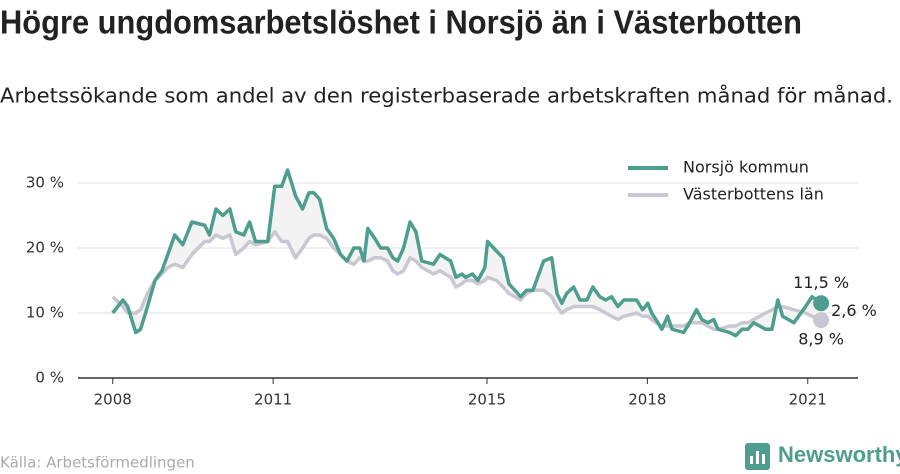  I want to click on value-label: 8,9 %, so click(821, 339).